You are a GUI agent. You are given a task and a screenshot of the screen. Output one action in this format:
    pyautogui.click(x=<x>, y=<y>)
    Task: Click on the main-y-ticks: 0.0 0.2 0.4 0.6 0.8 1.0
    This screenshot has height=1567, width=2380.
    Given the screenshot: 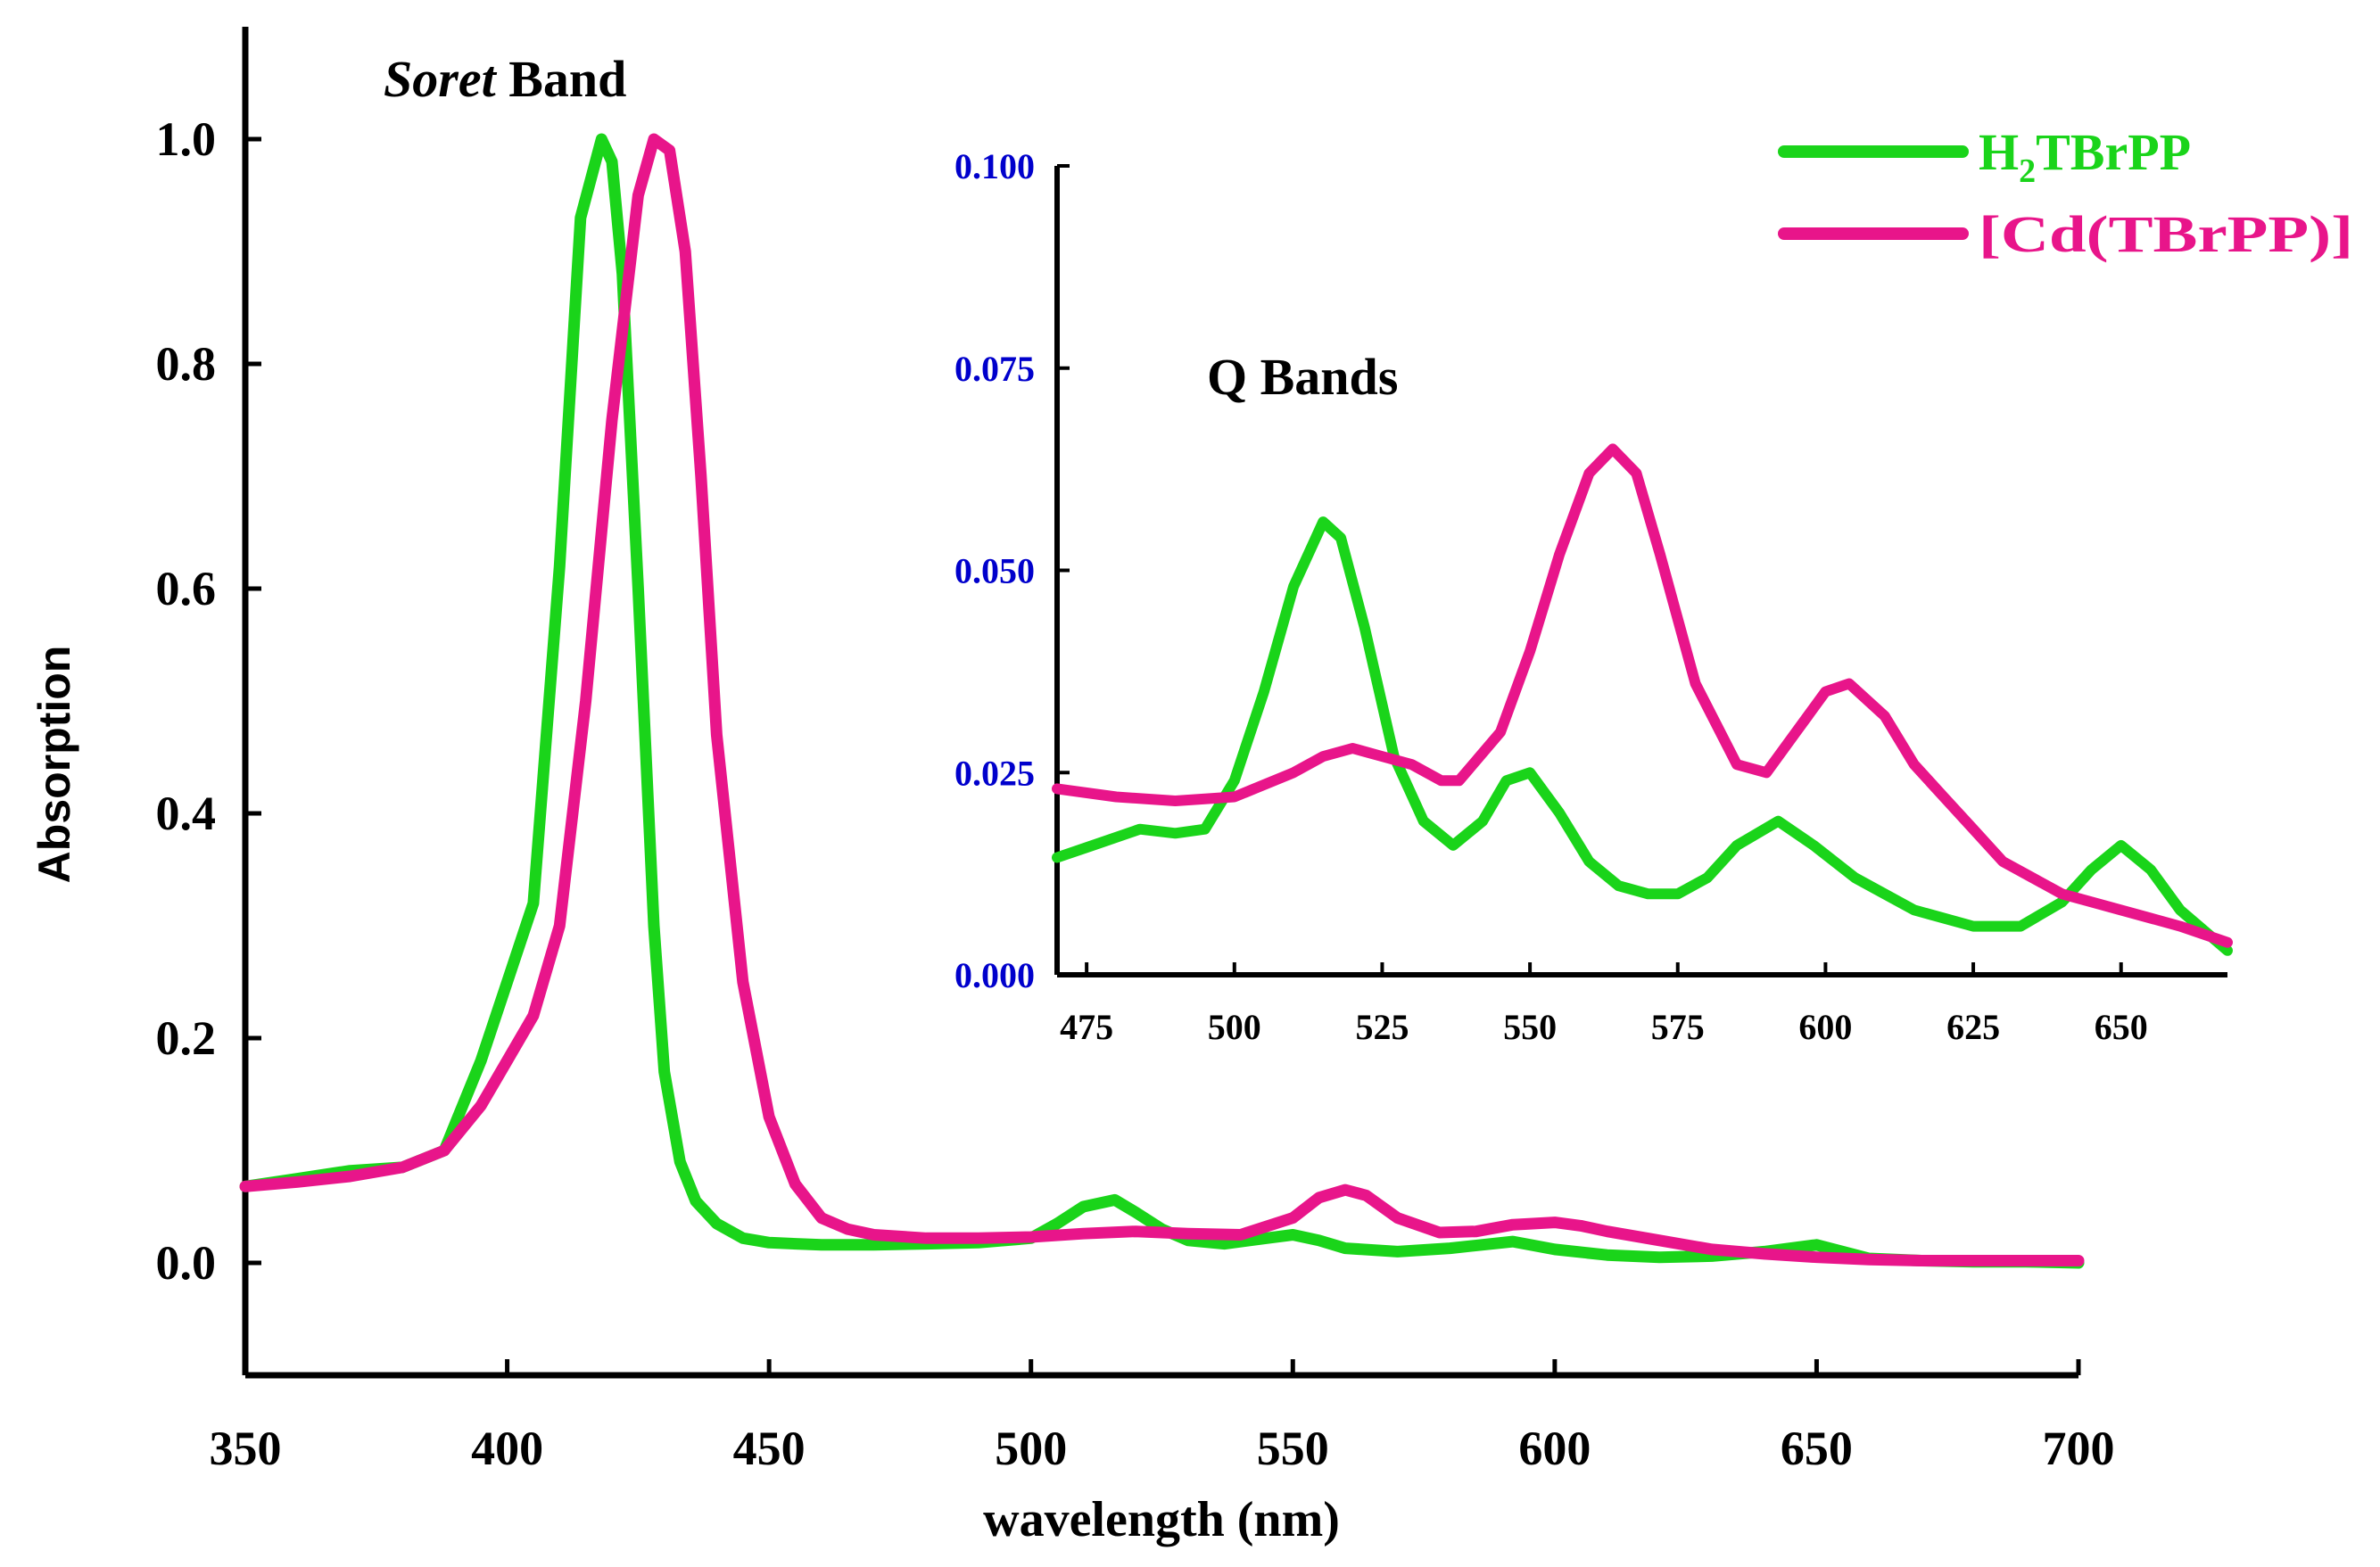 What is the action you would take?
    pyautogui.click(x=208, y=701)
    